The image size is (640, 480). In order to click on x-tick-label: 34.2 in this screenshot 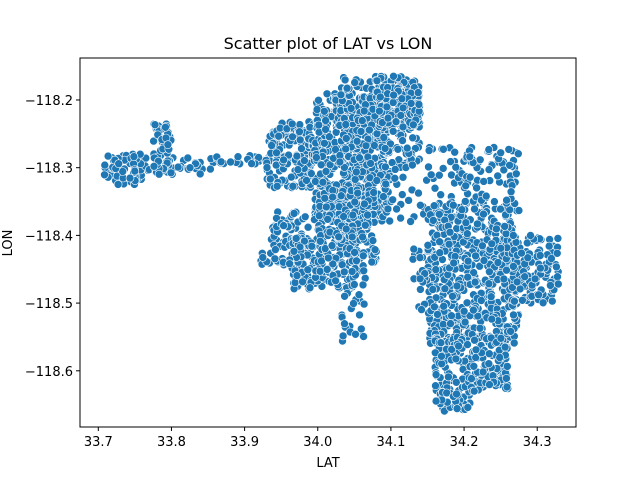, I will do `click(464, 442)`.